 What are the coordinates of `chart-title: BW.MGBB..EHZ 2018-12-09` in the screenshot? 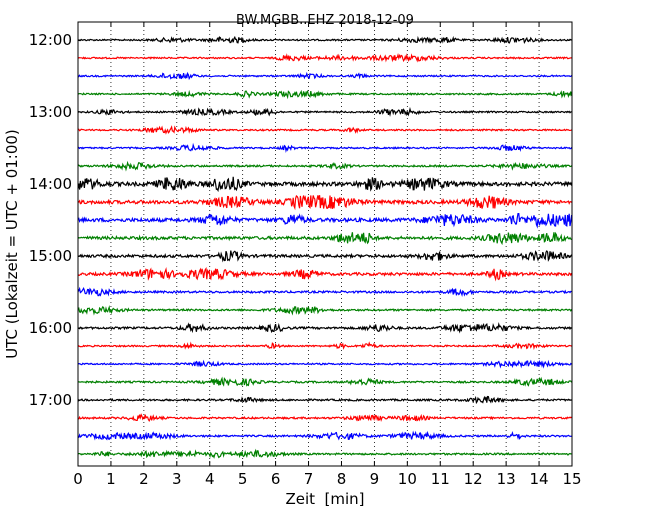 It's located at (325, 20).